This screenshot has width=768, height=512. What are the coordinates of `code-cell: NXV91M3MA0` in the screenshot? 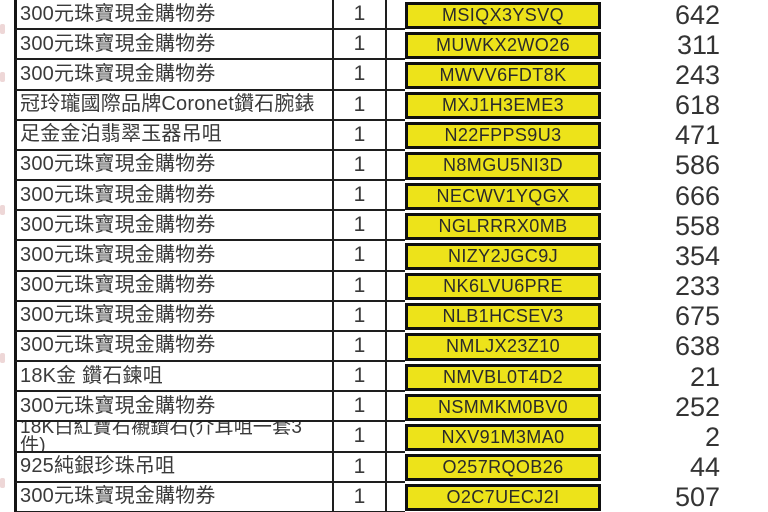 It's located at (503, 437).